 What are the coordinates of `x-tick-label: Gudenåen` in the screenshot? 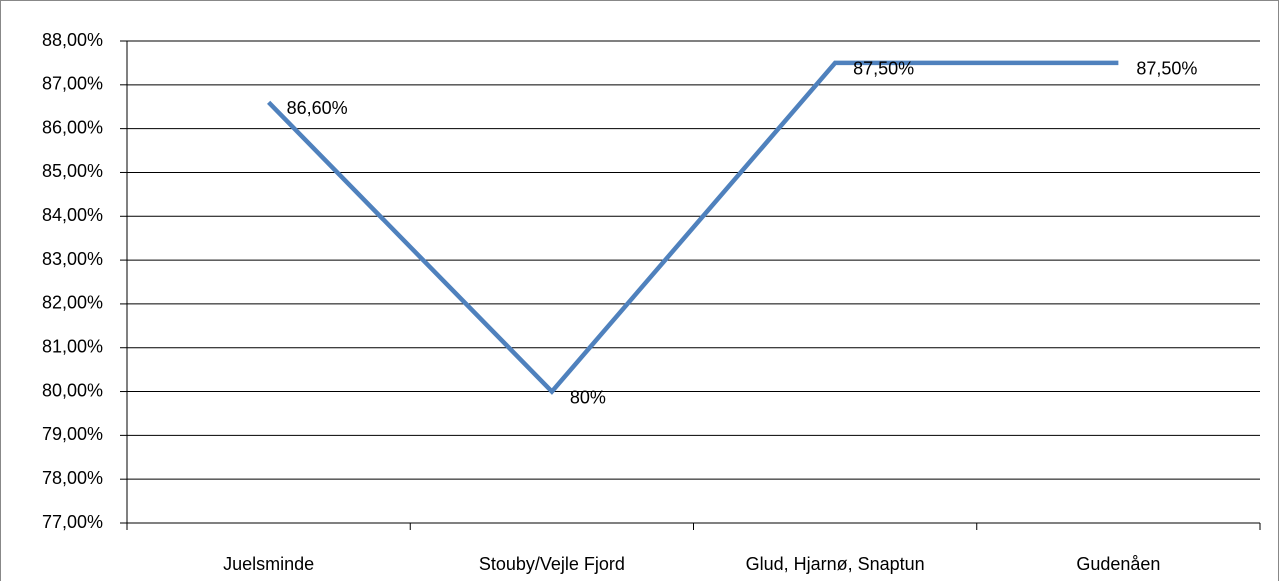 It's located at (1118, 564).